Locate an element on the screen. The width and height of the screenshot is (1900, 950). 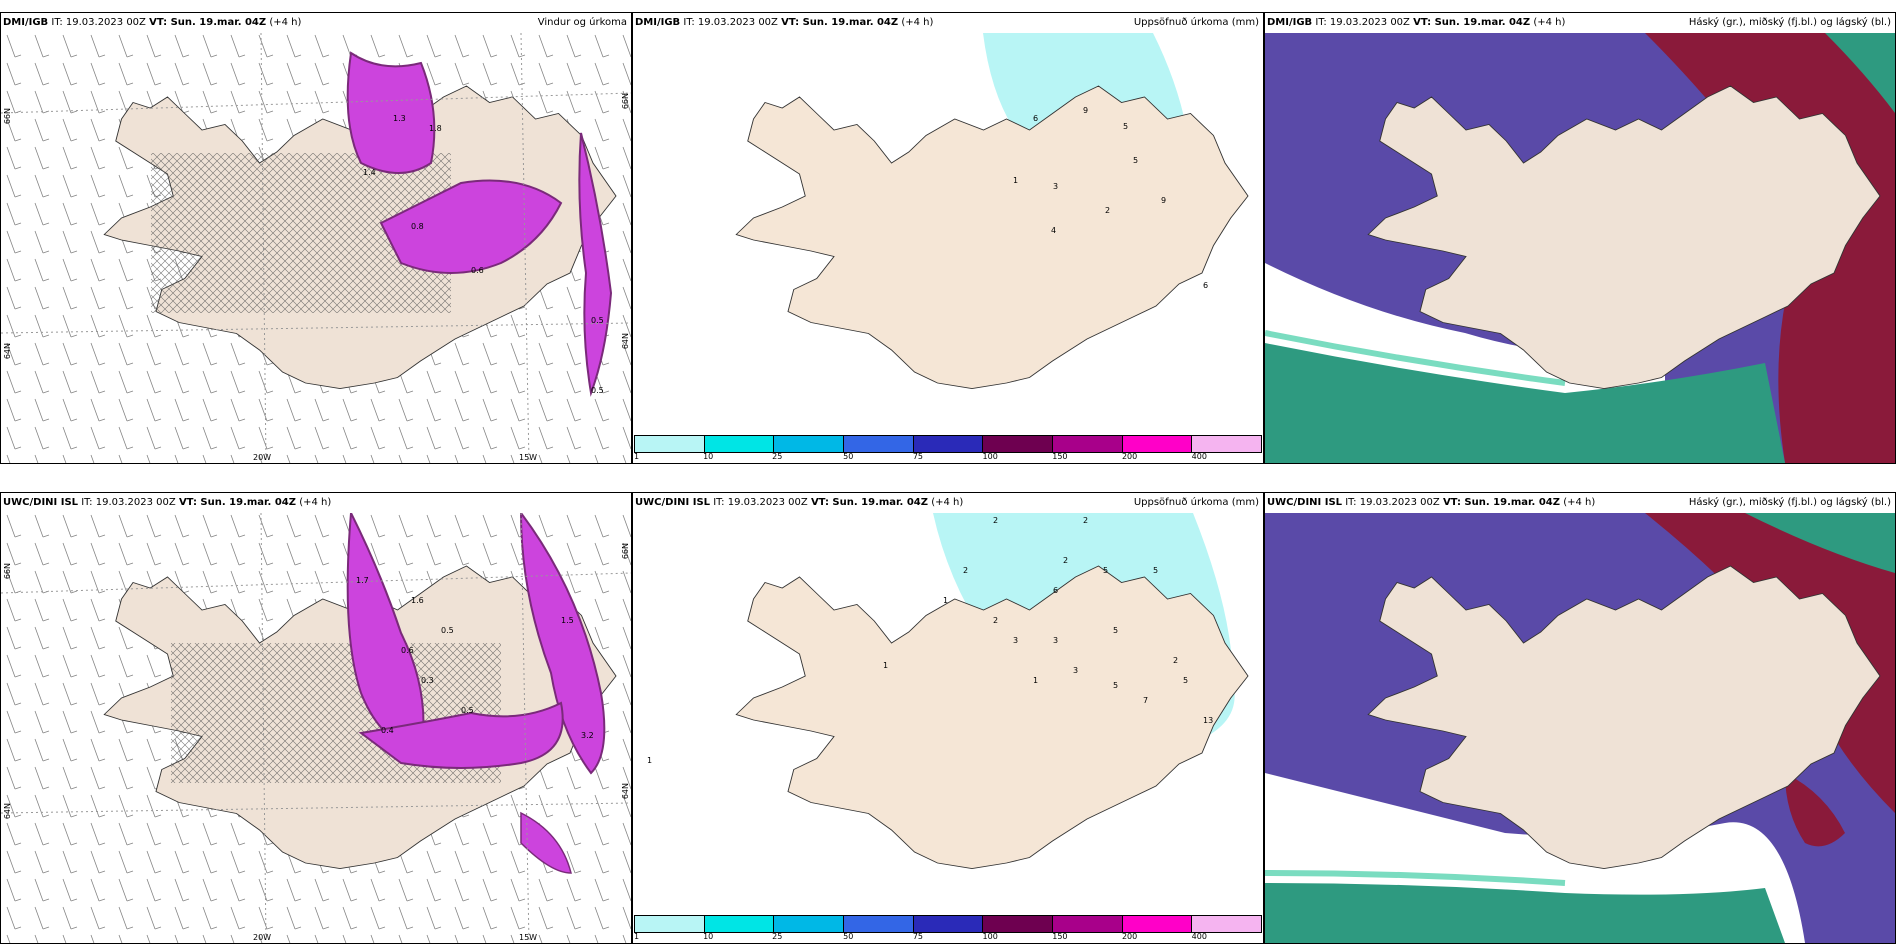
panel-title: Vindur og úrkoma is located at coordinates (582, 22).